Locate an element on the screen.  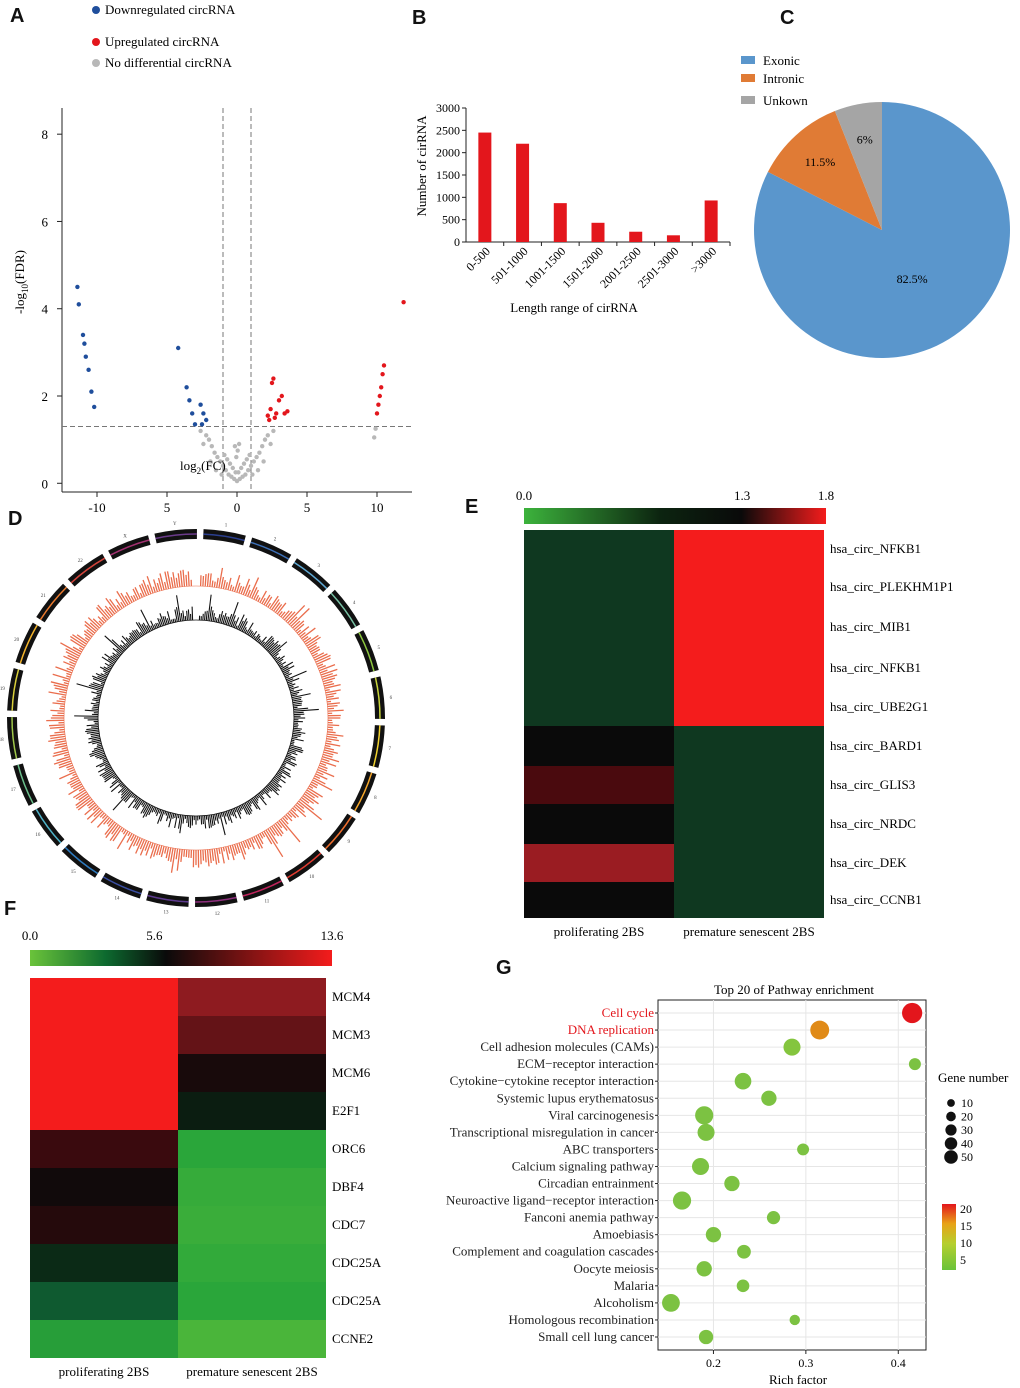
circos-chromosome-label: 17 is located at coordinates (14, 790).